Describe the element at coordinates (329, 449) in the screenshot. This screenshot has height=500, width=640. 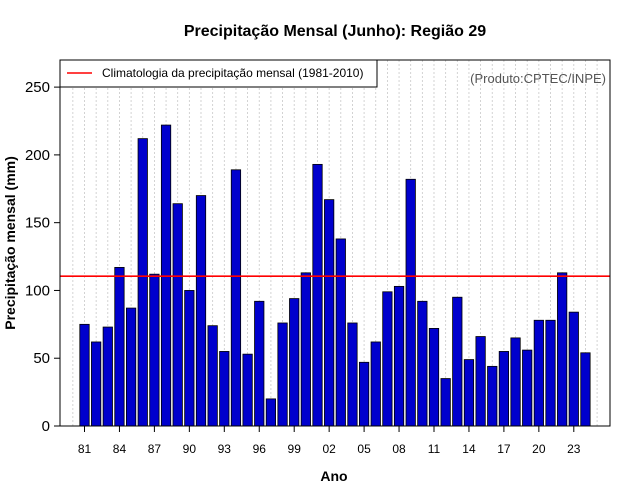
I see `x-tick-label: 02` at that location.